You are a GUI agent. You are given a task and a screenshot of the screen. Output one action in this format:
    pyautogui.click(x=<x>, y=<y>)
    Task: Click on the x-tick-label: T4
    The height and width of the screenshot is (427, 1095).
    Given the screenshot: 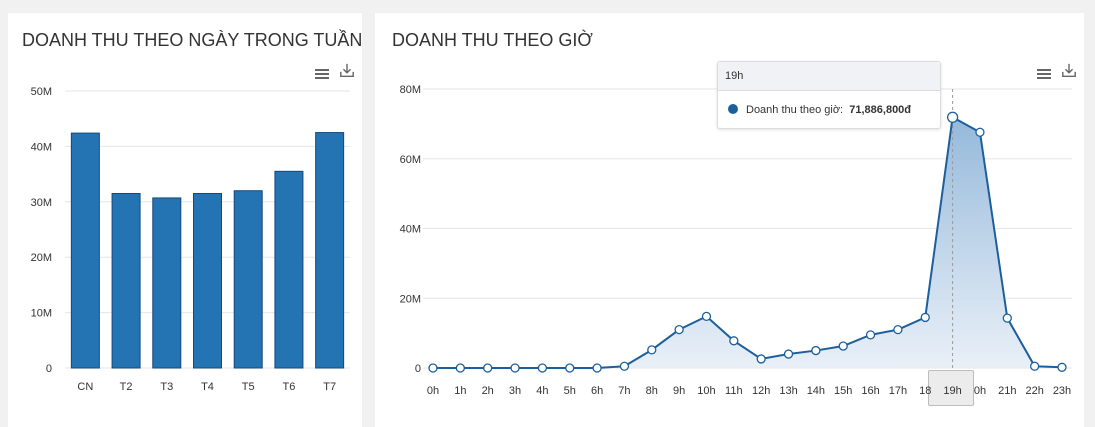 What is the action you would take?
    pyautogui.click(x=207, y=387)
    